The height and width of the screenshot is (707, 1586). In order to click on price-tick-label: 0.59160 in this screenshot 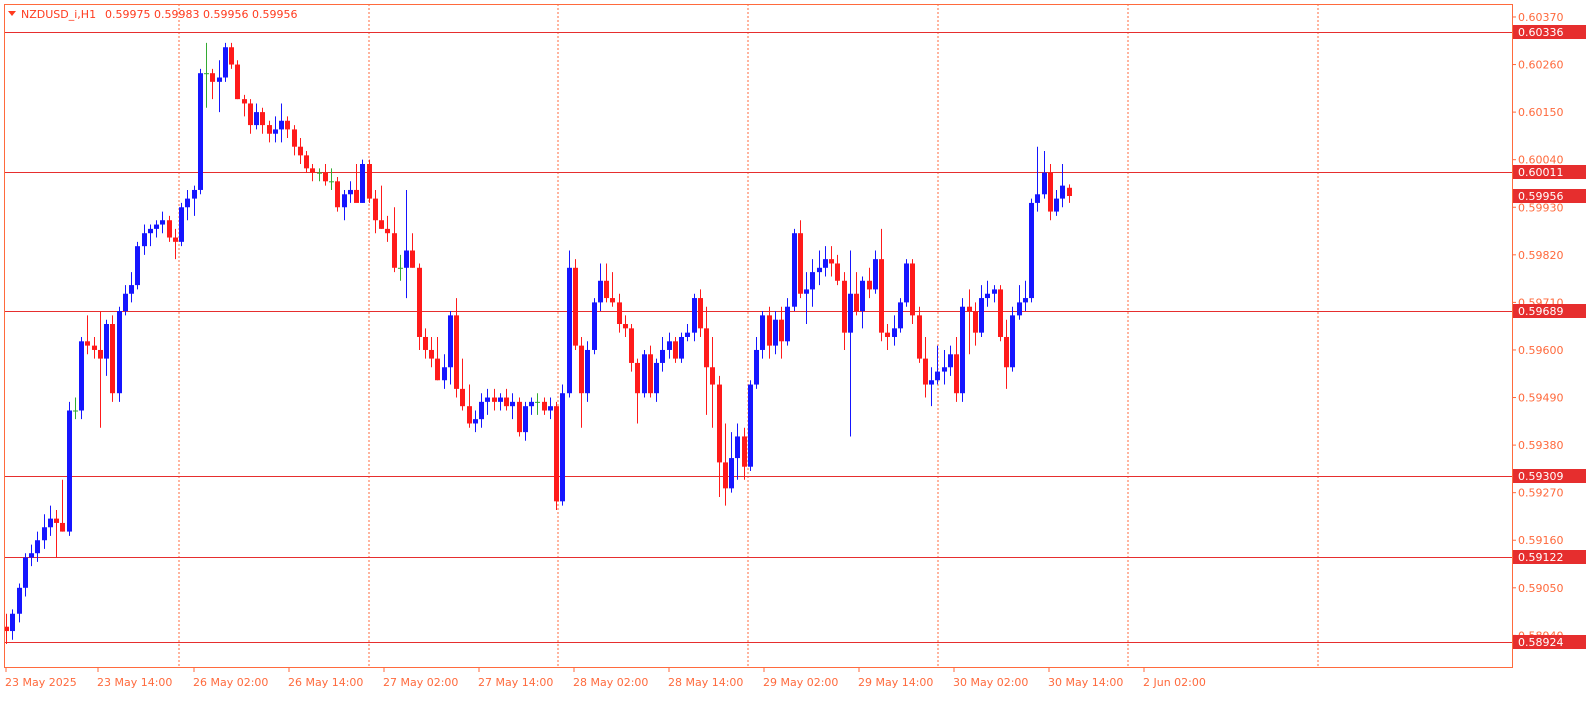, I will do `click(1541, 540)`.